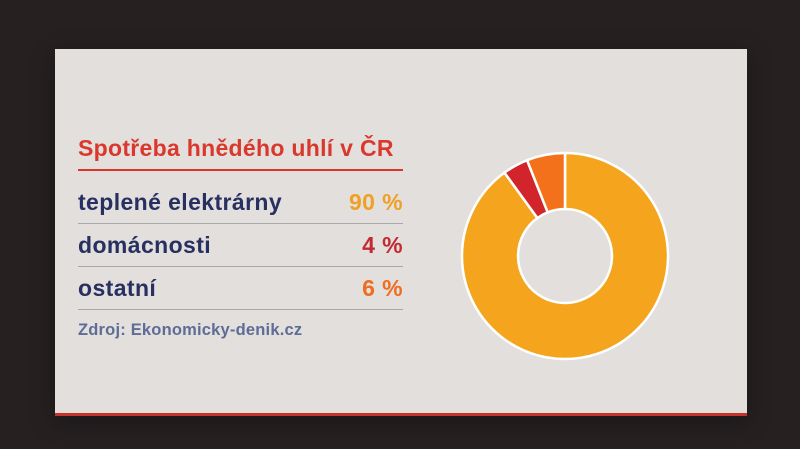  What do you see at coordinates (180, 201) in the screenshot?
I see `legend-label: teplené elektrárny` at bounding box center [180, 201].